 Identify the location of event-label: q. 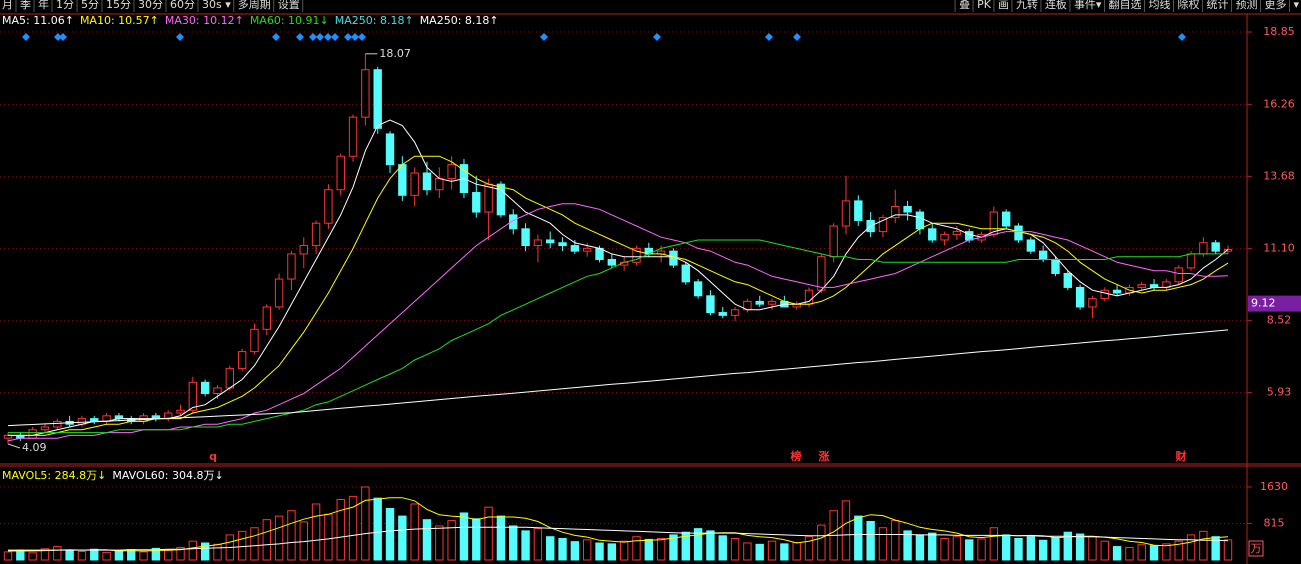
(213, 456).